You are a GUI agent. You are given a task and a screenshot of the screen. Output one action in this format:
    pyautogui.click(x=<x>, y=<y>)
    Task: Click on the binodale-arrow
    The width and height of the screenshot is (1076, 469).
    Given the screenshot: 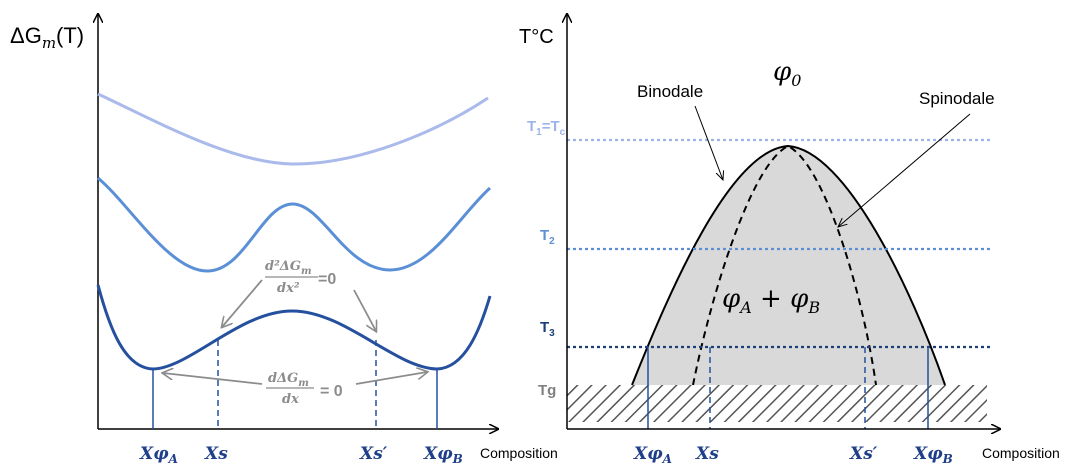 What is the action you would take?
    pyautogui.click(x=708, y=142)
    